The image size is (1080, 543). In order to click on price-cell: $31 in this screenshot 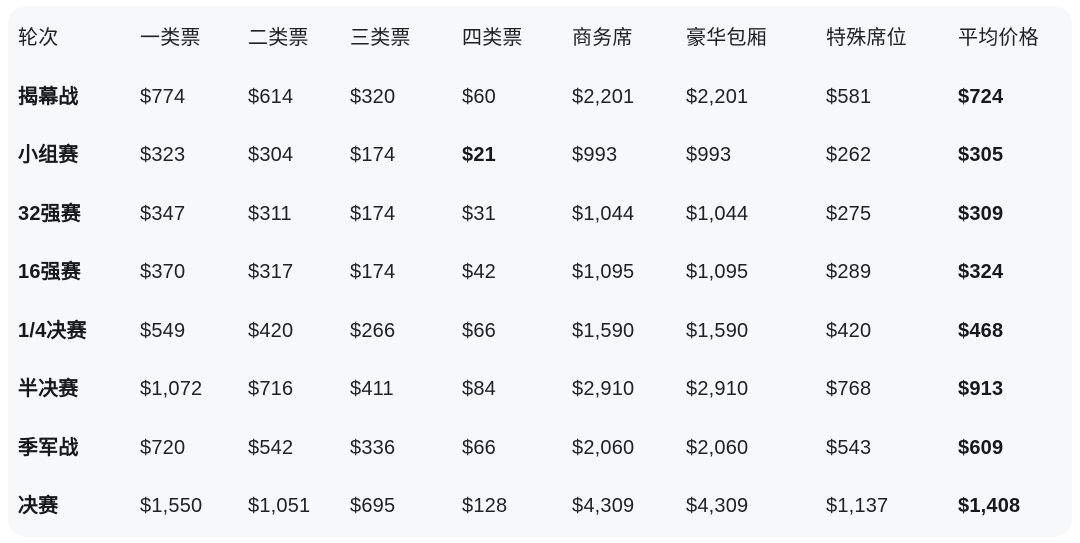, I will do `click(479, 213)`.